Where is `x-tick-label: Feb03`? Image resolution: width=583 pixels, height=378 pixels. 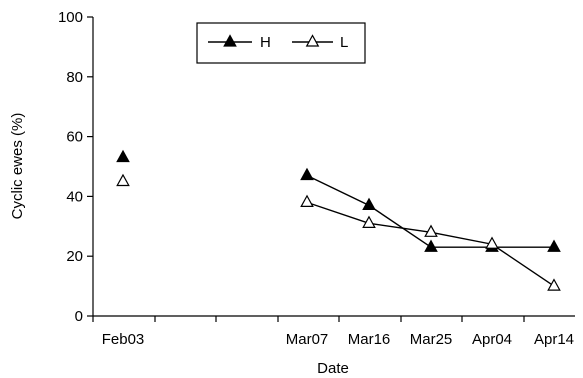
x-tick-label: Feb03 is located at coordinates (123, 339).